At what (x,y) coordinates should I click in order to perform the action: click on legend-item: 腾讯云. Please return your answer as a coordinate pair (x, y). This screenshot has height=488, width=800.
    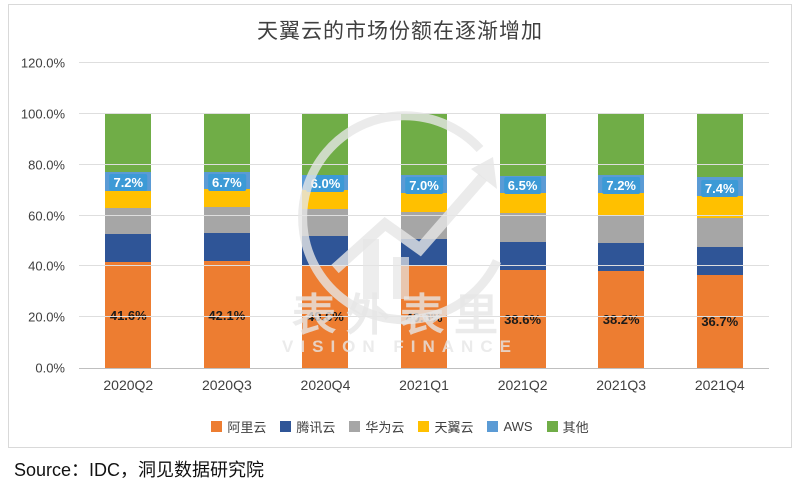
    Looking at the image, I should click on (307, 426).